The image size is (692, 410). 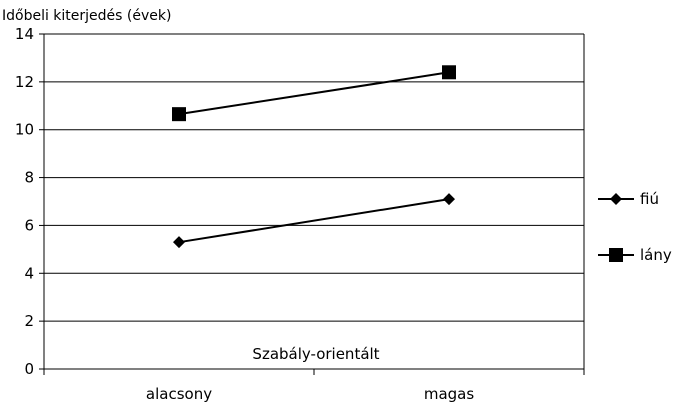 What do you see at coordinates (449, 394) in the screenshot?
I see `x-tick-label: magas` at bounding box center [449, 394].